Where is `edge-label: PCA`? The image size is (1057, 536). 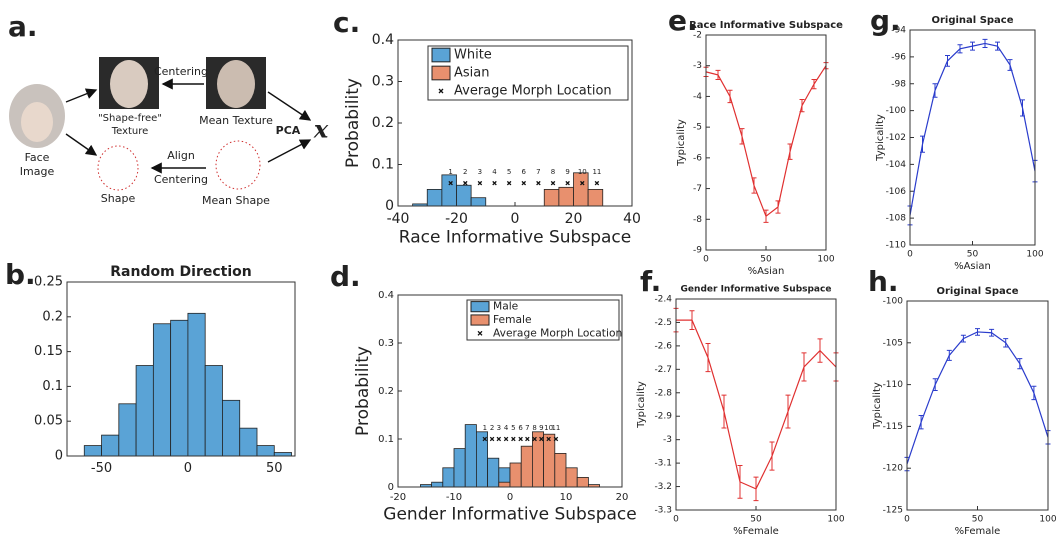 edge-label: PCA is located at coordinates (288, 130).